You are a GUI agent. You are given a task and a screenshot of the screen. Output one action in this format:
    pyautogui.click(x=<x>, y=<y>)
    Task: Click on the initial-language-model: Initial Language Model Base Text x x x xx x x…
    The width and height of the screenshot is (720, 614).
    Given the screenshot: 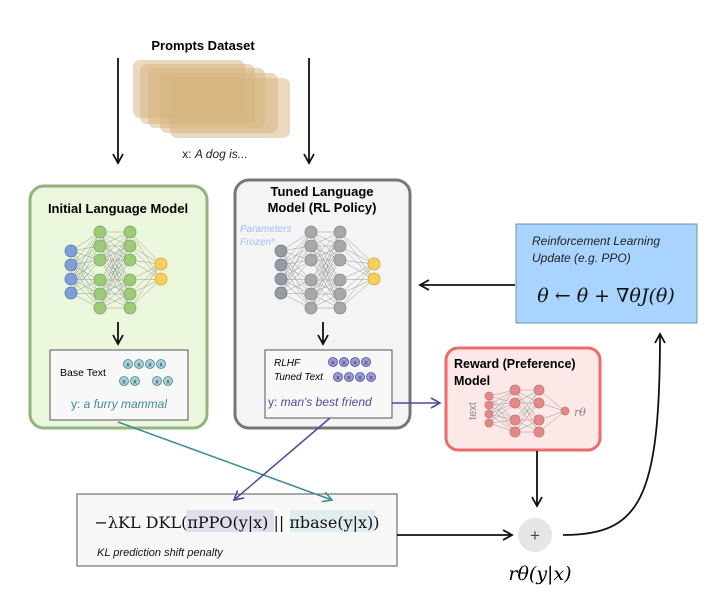 What is the action you would take?
    pyautogui.click(x=118, y=307)
    